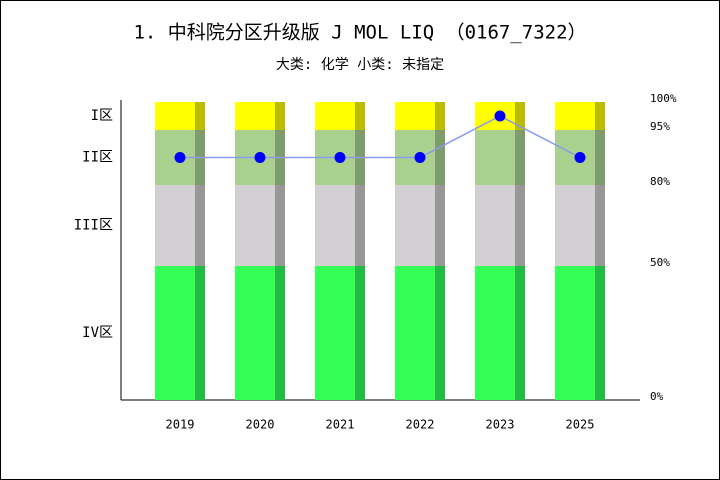 The image size is (720, 480). What do you see at coordinates (660, 181) in the screenshot?
I see `y-tick-label: 80%` at bounding box center [660, 181].